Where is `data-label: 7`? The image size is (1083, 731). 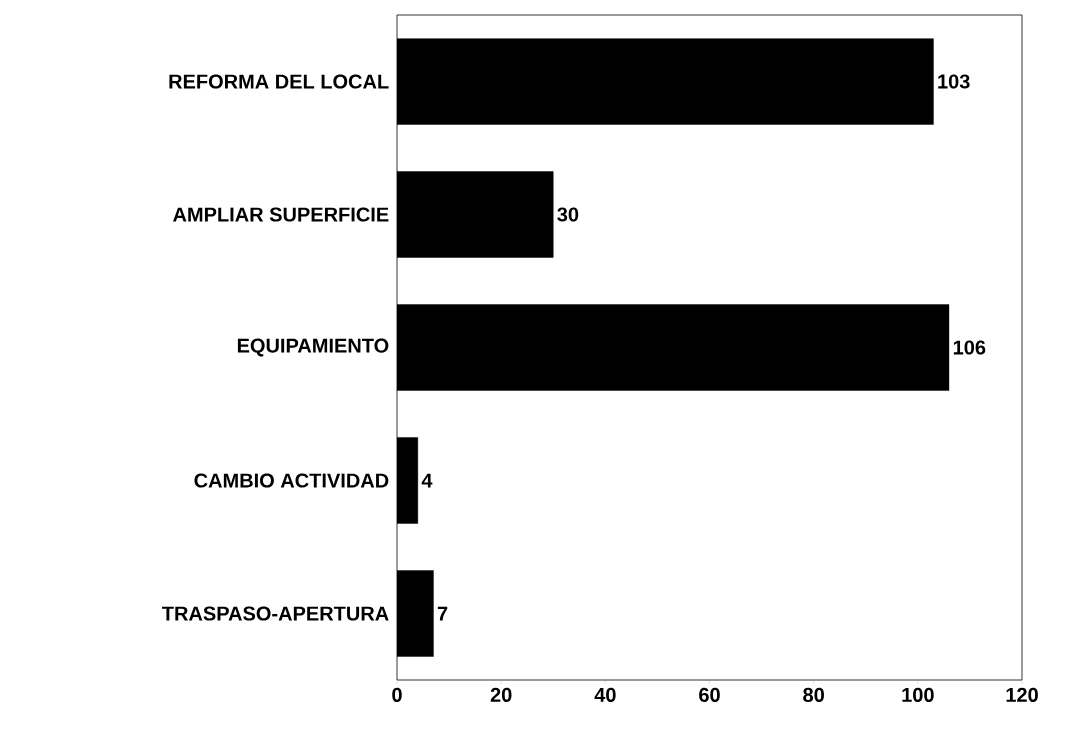
data-label: 7 is located at coordinates (442, 613).